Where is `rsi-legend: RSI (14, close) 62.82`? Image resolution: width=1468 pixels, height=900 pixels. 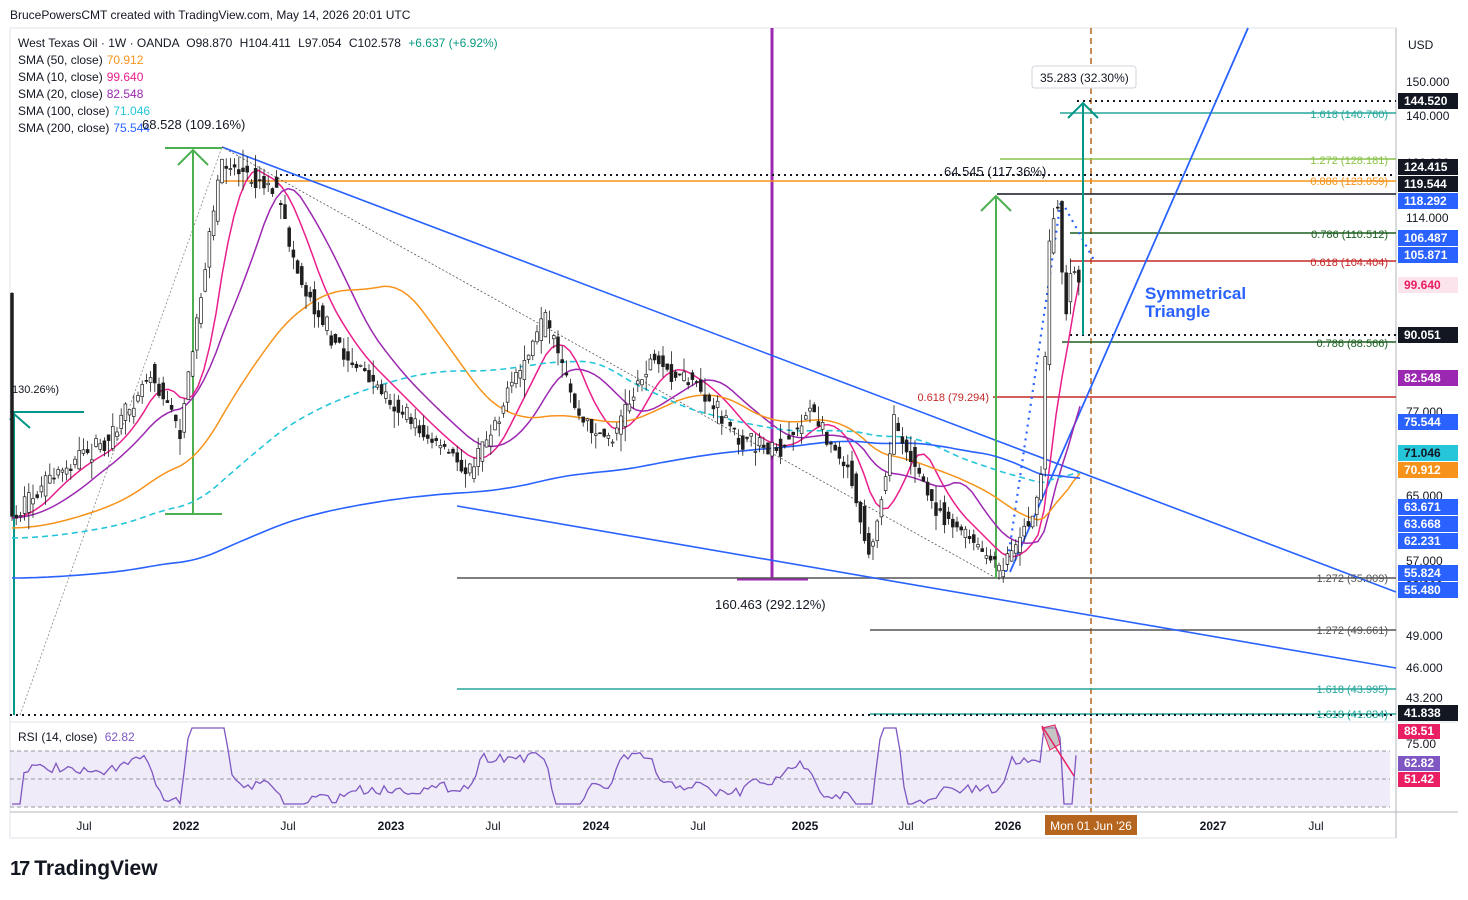
rsi-legend: RSI (14, close) 62.82 is located at coordinates (76, 737).